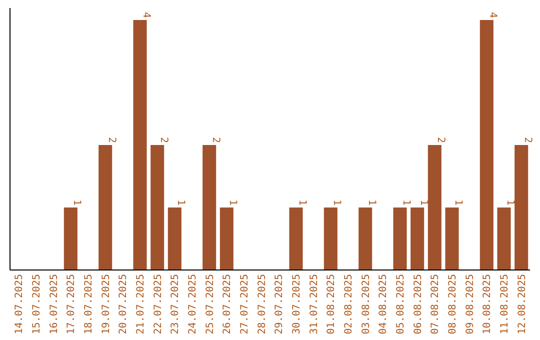 This screenshot has width=540, height=340. I want to click on x-tick-label: 15.07.2025, so click(37, 304).